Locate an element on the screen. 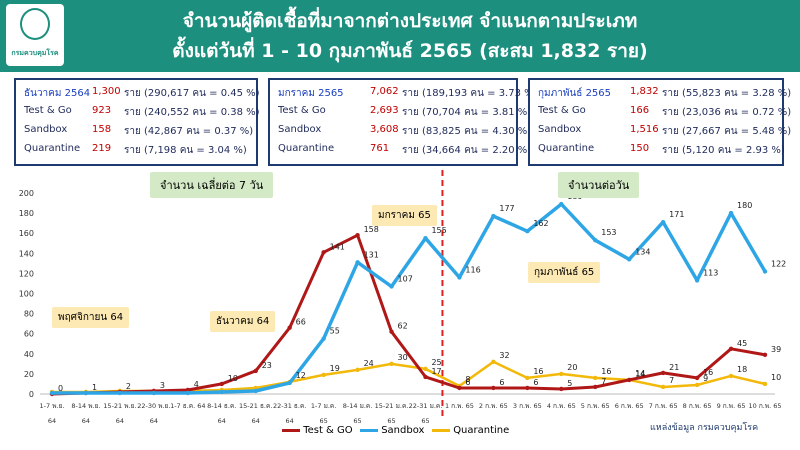 This screenshot has width=800, height=450. x-tick-label: 1-7 ม.ค. is located at coordinates (323, 406).